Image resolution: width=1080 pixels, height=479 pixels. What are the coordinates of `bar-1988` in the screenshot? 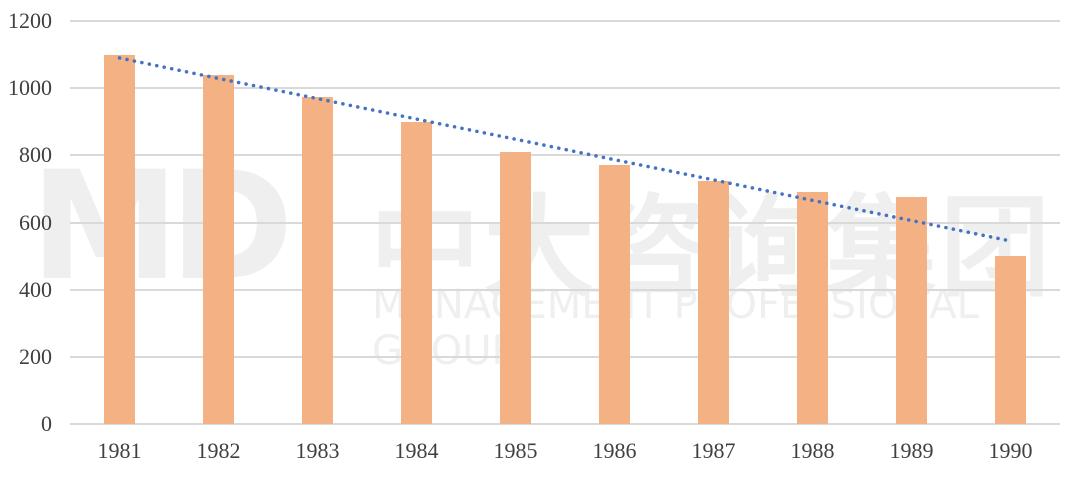 It's located at (812, 308).